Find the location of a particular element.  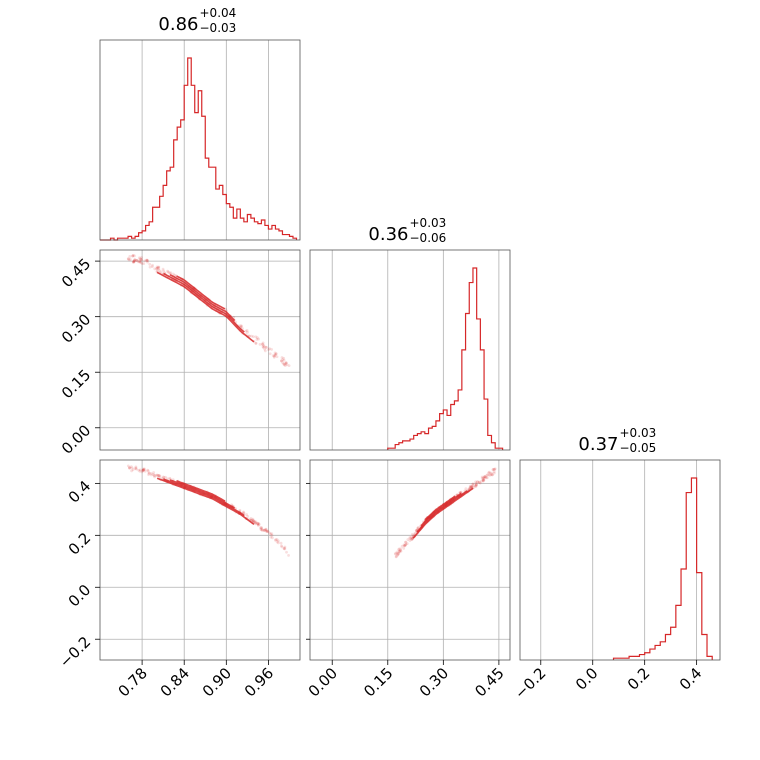

x-tick-label: 0.2 is located at coordinates (639, 679).